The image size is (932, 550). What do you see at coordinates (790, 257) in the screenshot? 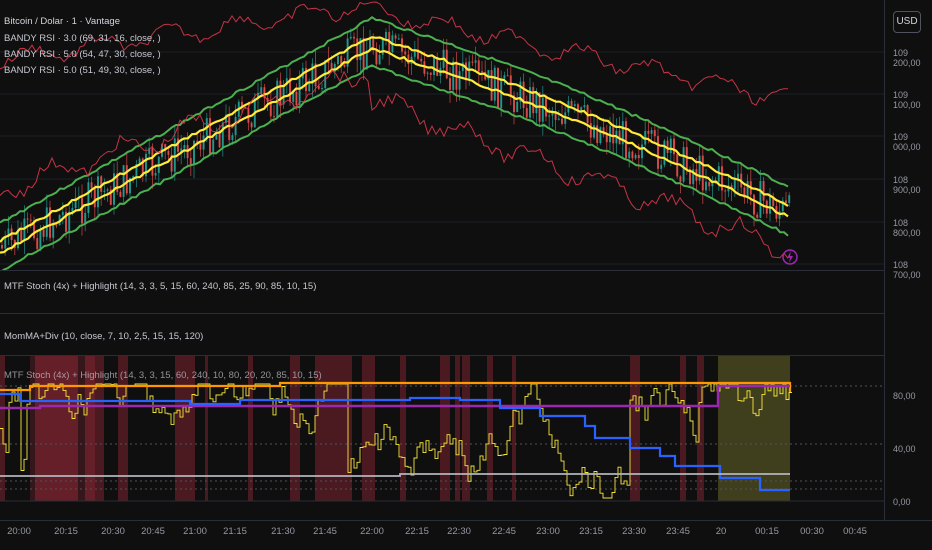
I see `lightning-icon` at bounding box center [790, 257].